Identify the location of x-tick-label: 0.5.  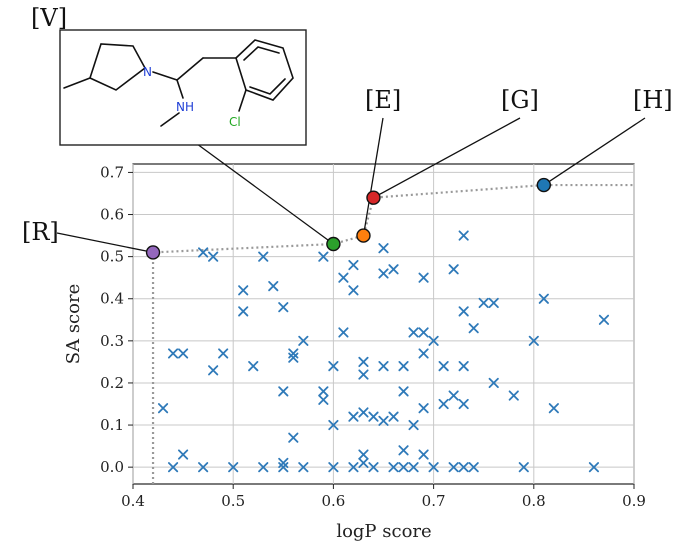
(233, 501).